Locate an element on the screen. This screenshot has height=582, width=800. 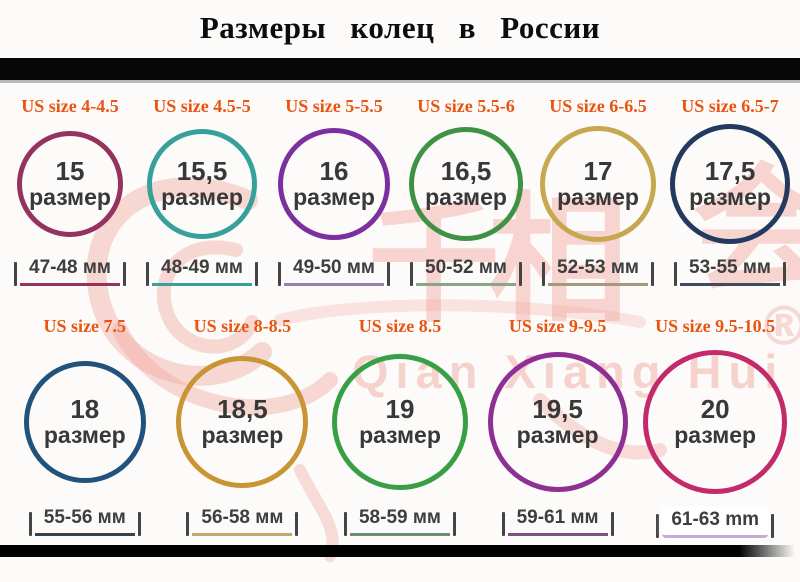
ring-size-number: 19,5 is located at coordinates (557, 408).